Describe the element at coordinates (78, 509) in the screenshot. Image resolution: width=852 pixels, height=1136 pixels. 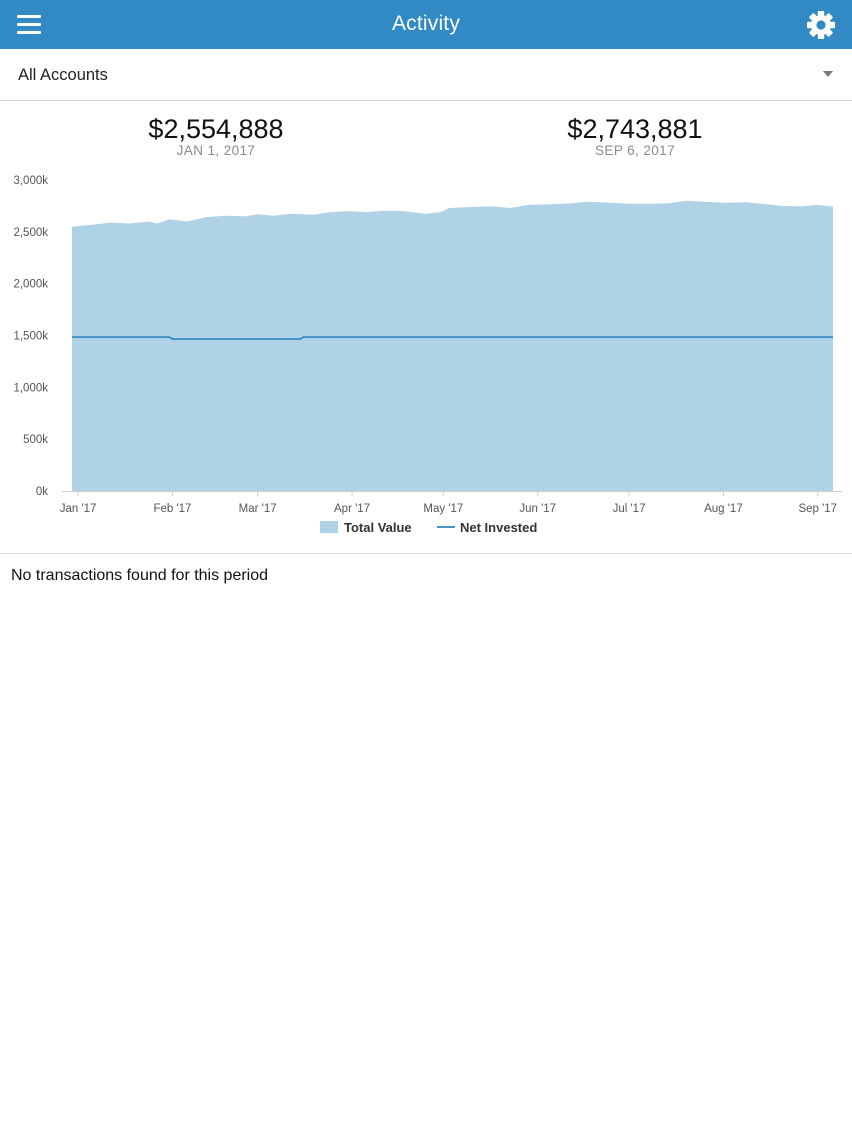
I see `x-tick-label: Jan '17` at that location.